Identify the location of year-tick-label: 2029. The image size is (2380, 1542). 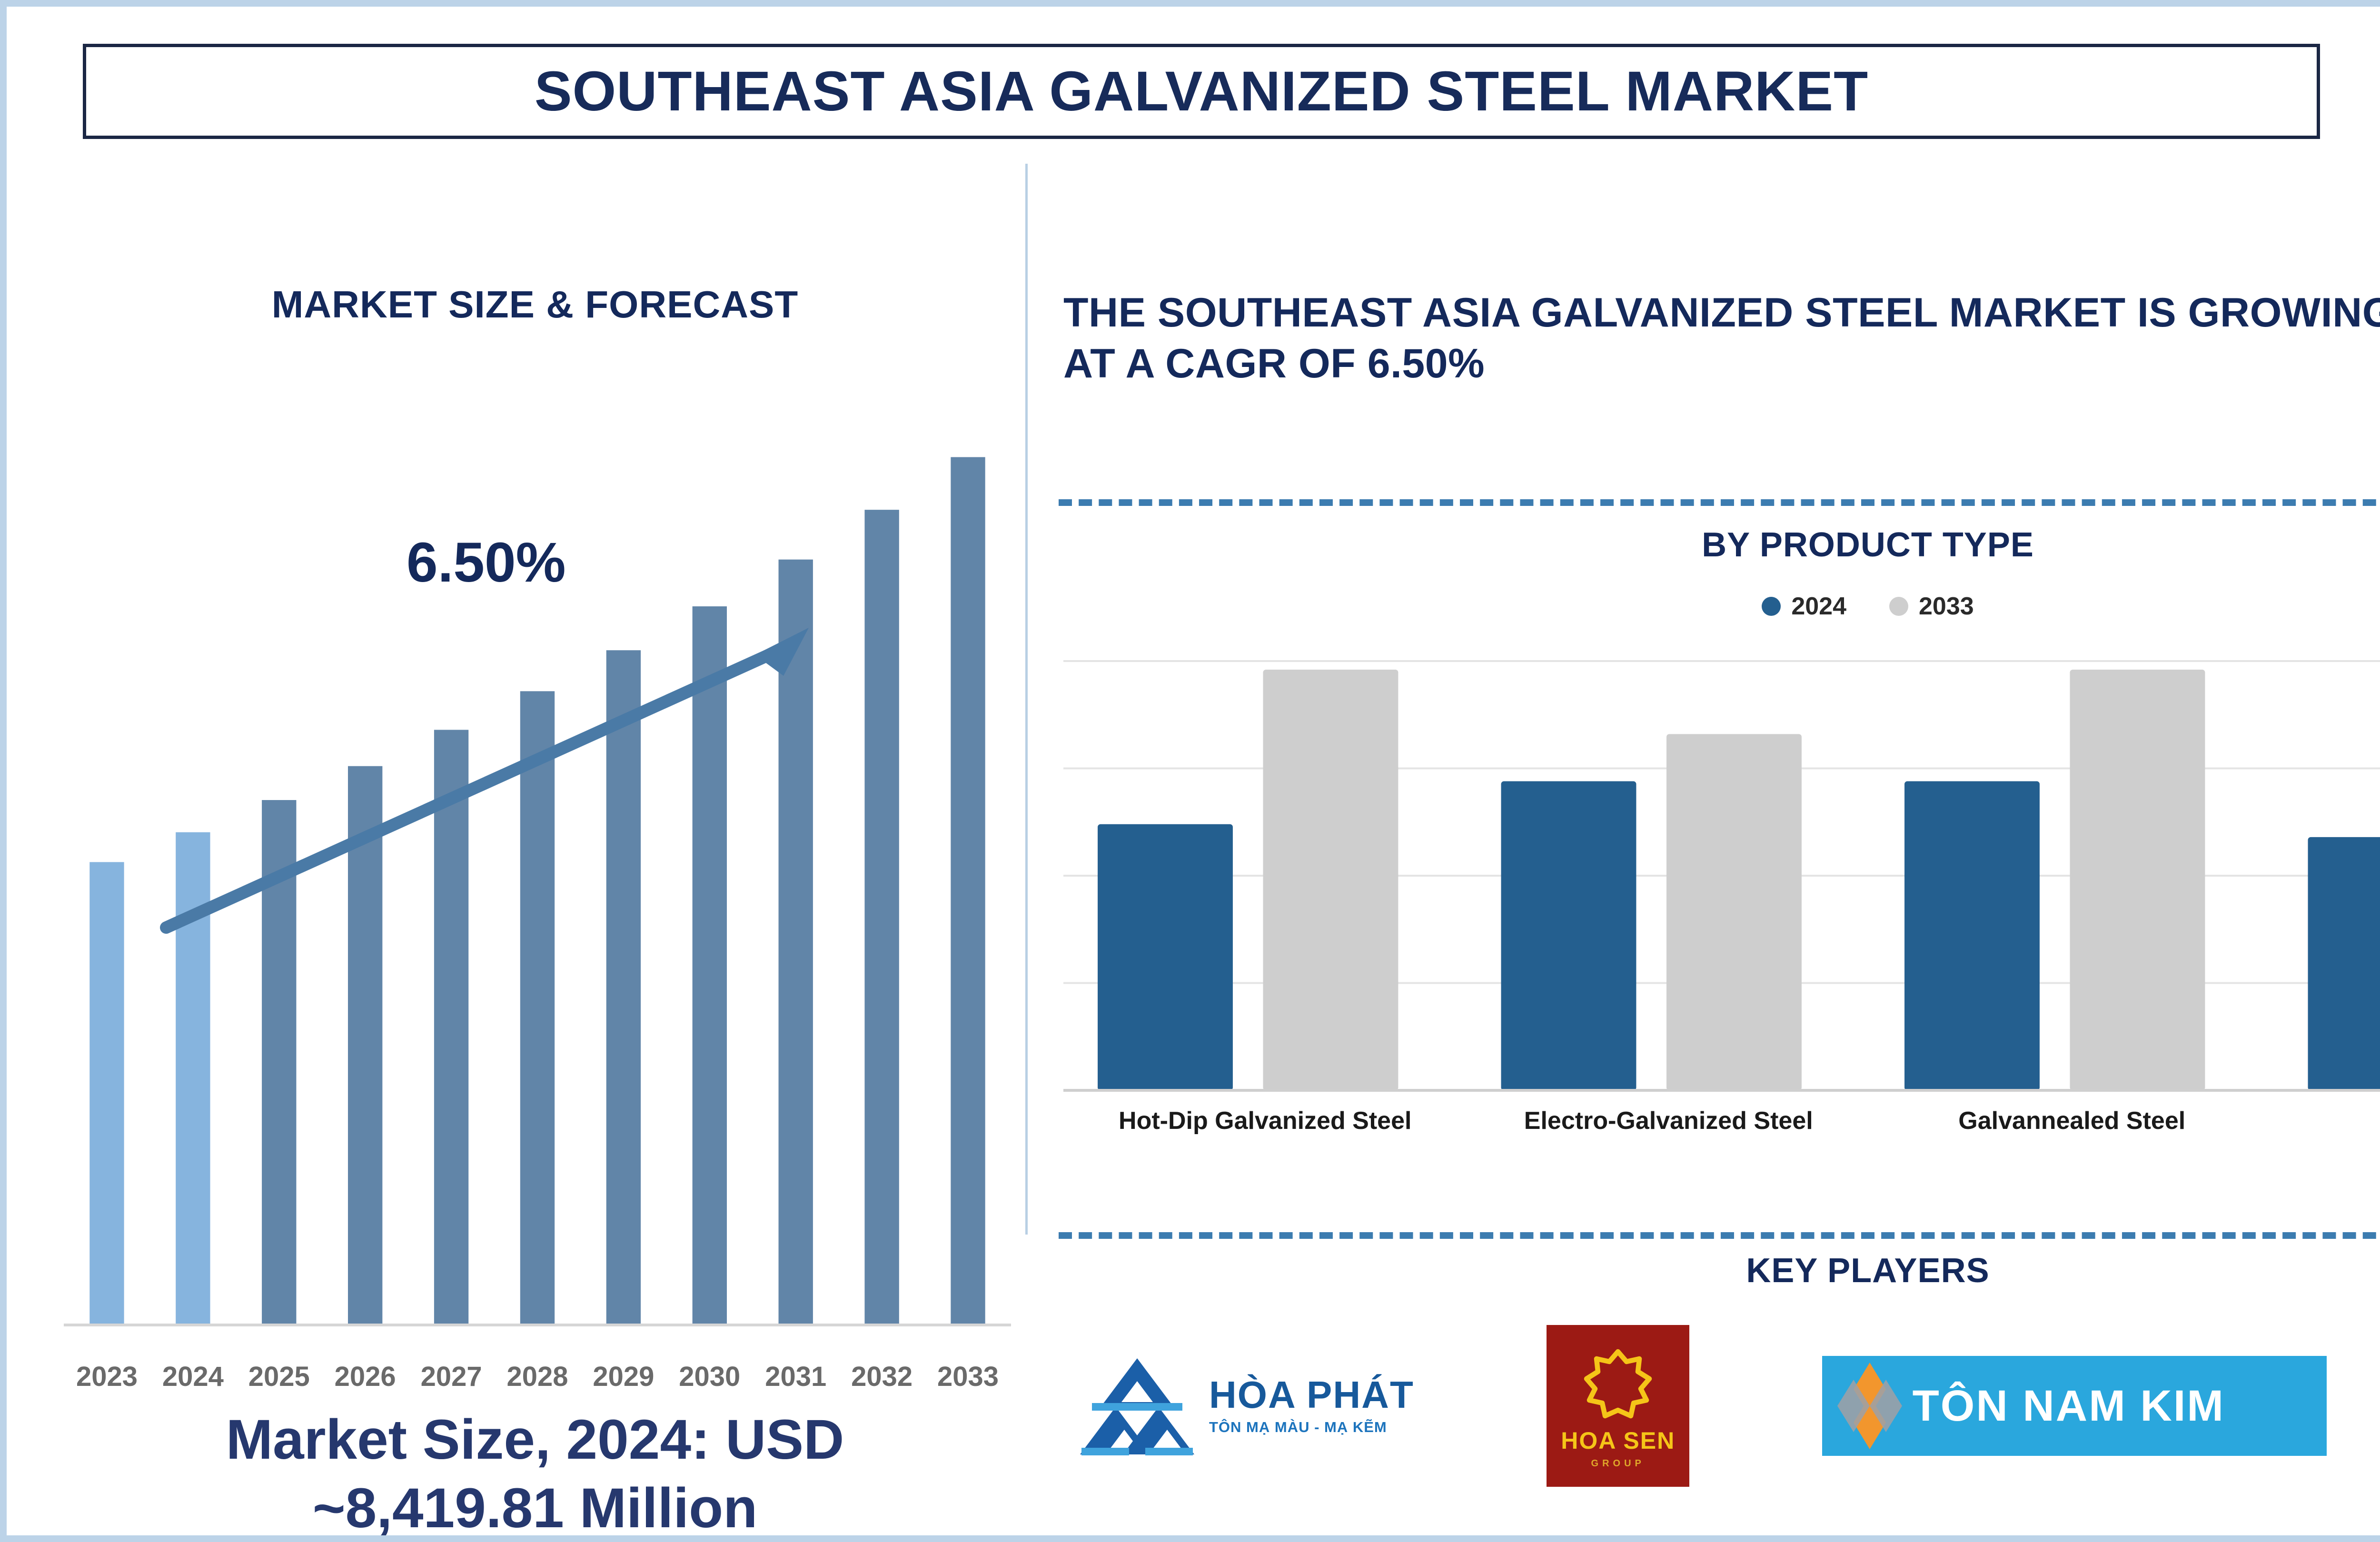
(623, 1376).